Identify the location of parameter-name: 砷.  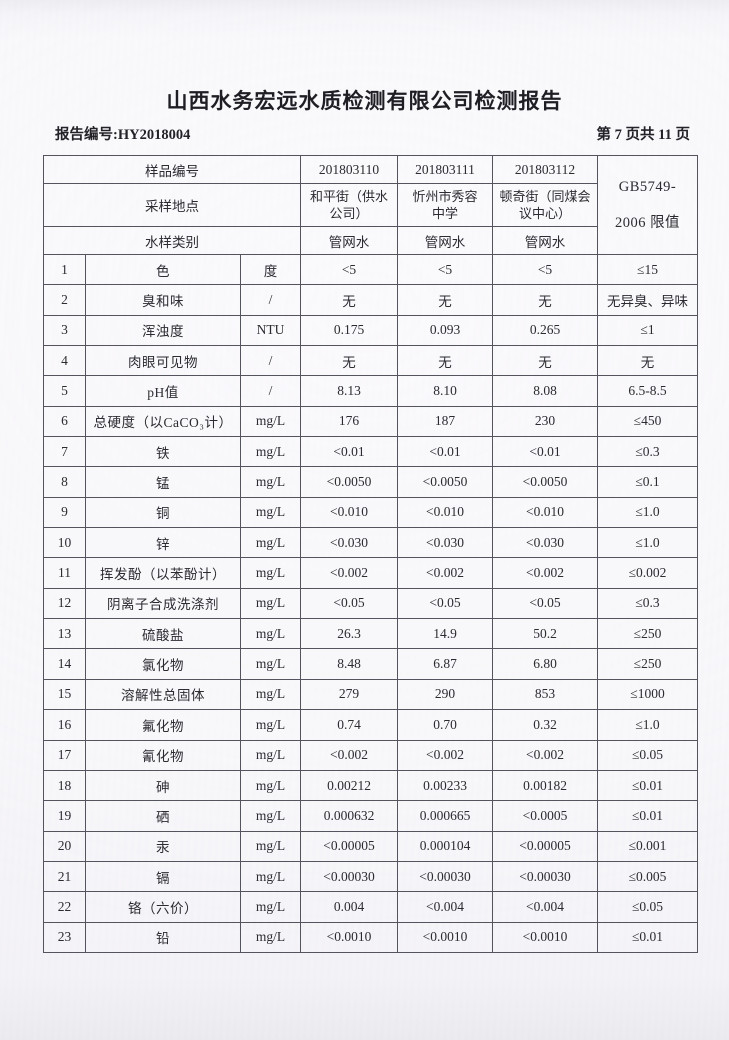
(163, 785).